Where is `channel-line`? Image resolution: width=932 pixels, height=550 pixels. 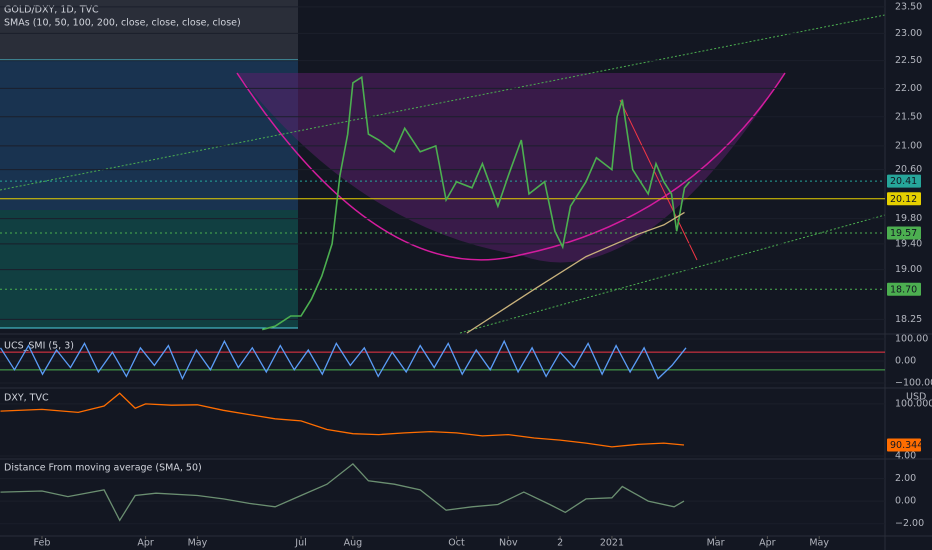 channel-line is located at coordinates (672, 274).